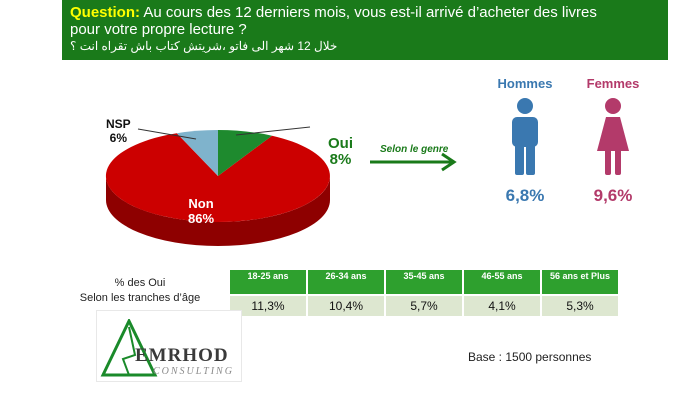 The width and height of the screenshot is (680, 400). What do you see at coordinates (613, 195) in the screenshot?
I see `gender-women-value: 9,6%` at bounding box center [613, 195].